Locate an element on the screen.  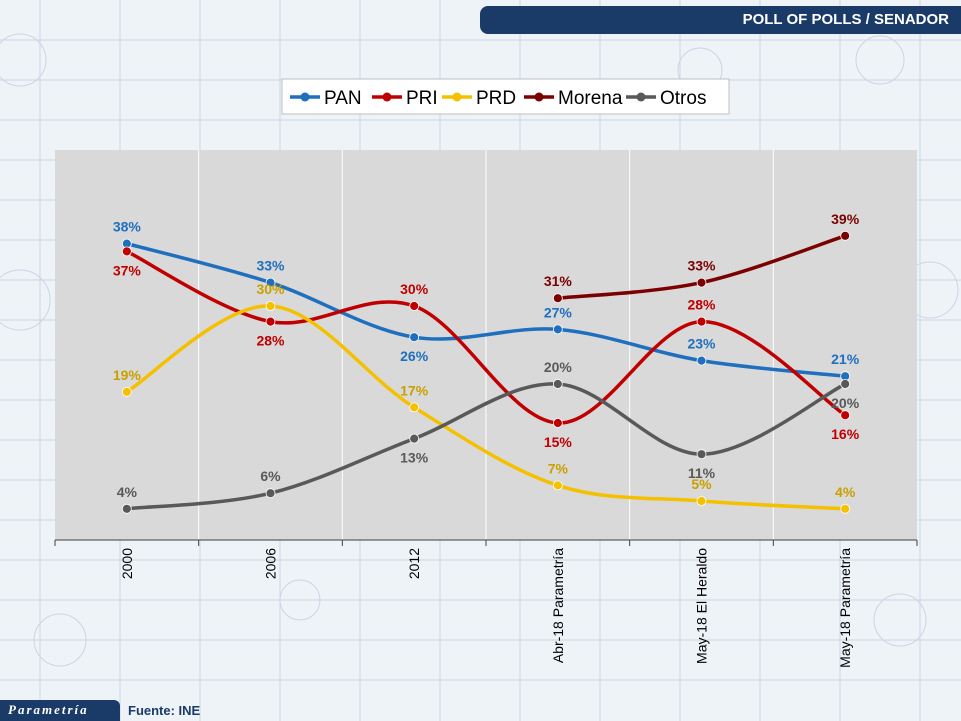
data-label-morena: 33% is located at coordinates (701, 266).